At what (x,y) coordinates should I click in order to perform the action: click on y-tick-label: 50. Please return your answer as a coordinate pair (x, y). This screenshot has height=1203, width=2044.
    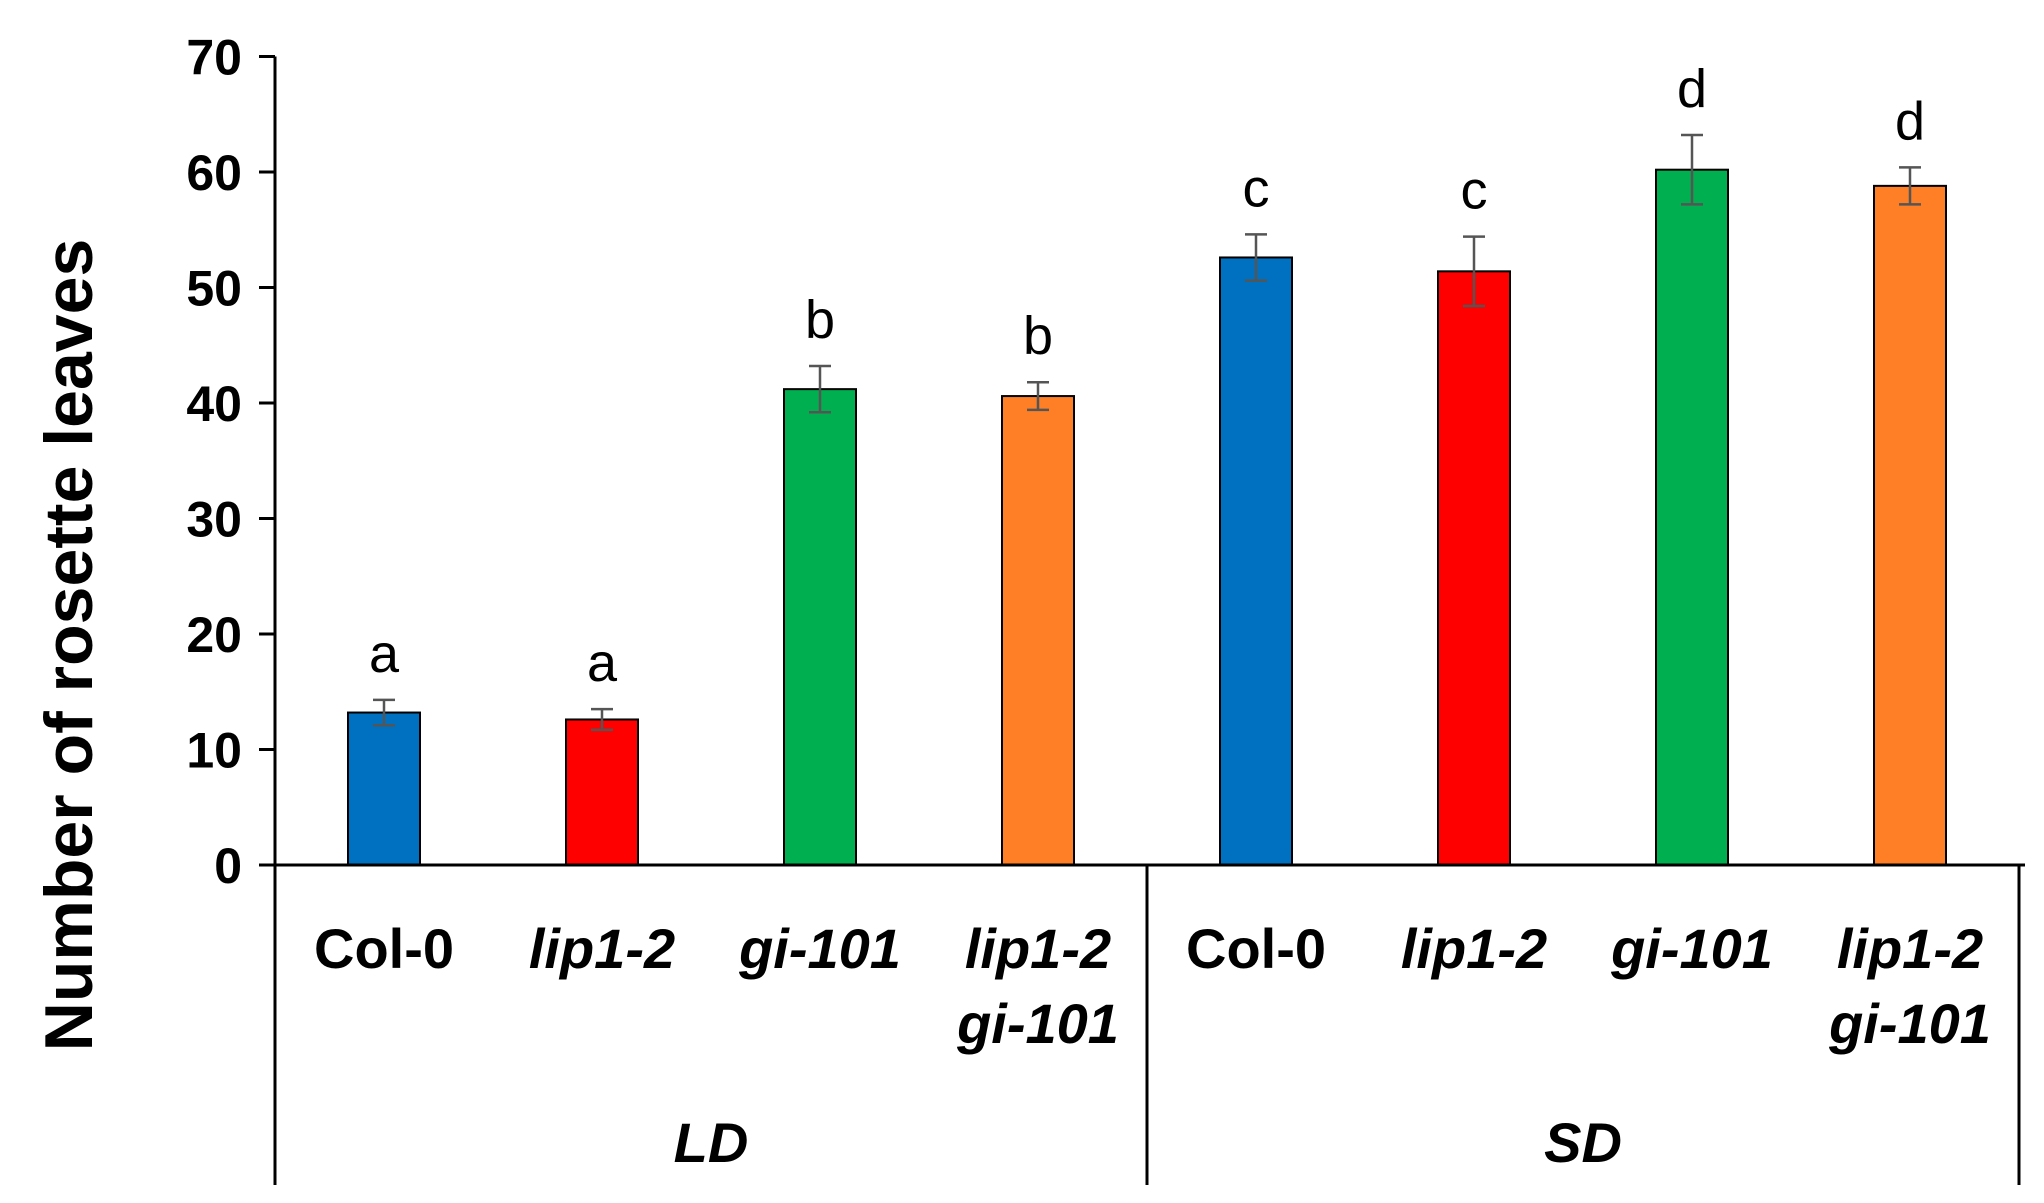
    Looking at the image, I should click on (214, 289).